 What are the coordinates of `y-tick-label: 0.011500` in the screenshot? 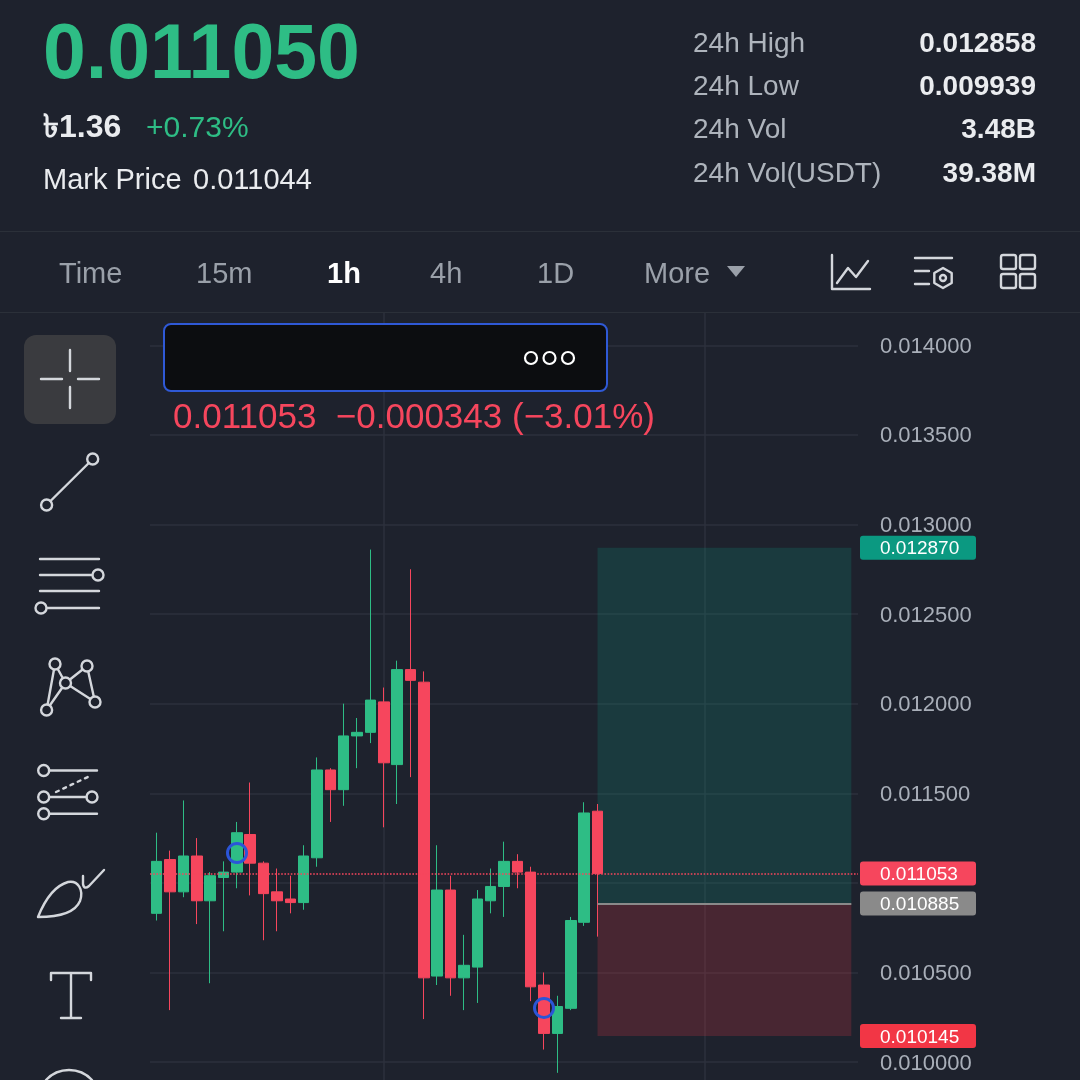 It's located at (925, 793).